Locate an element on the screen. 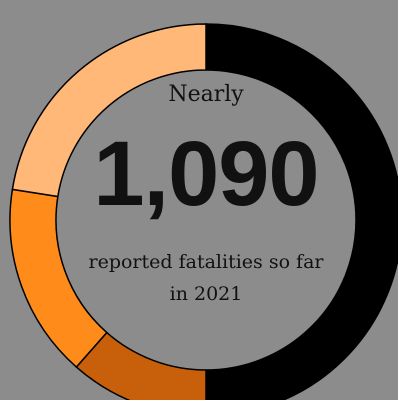 This screenshot has width=398, height=400. center-caption-line1: reported fatalities so far is located at coordinates (206, 262).